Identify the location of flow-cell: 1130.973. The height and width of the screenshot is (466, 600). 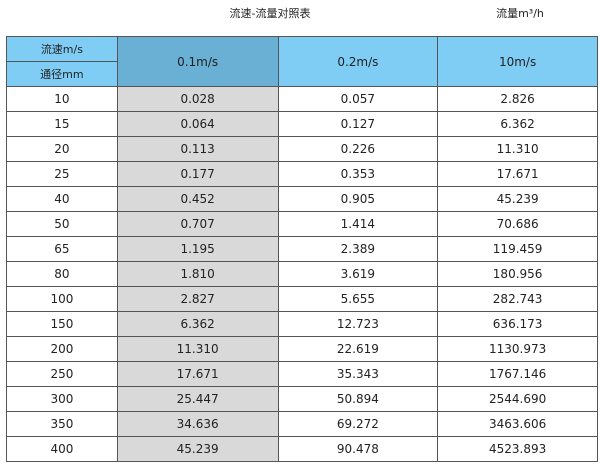
(517, 349).